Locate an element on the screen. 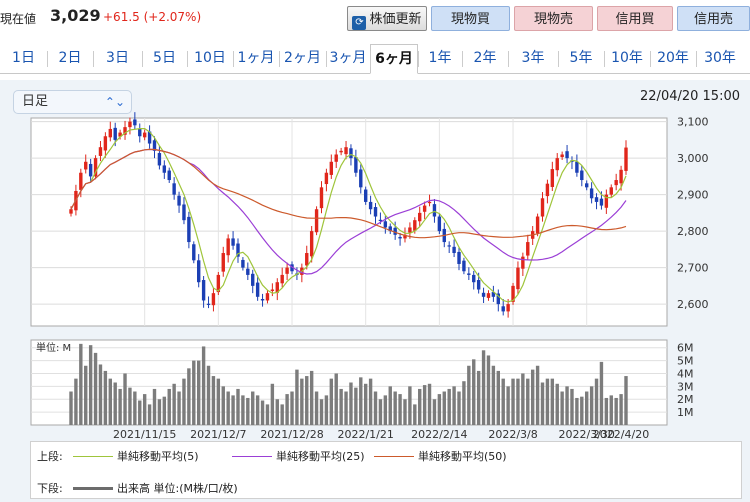 The height and width of the screenshot is (502, 750). tab-1ヶ月: 1ヶ月 is located at coordinates (256, 58).